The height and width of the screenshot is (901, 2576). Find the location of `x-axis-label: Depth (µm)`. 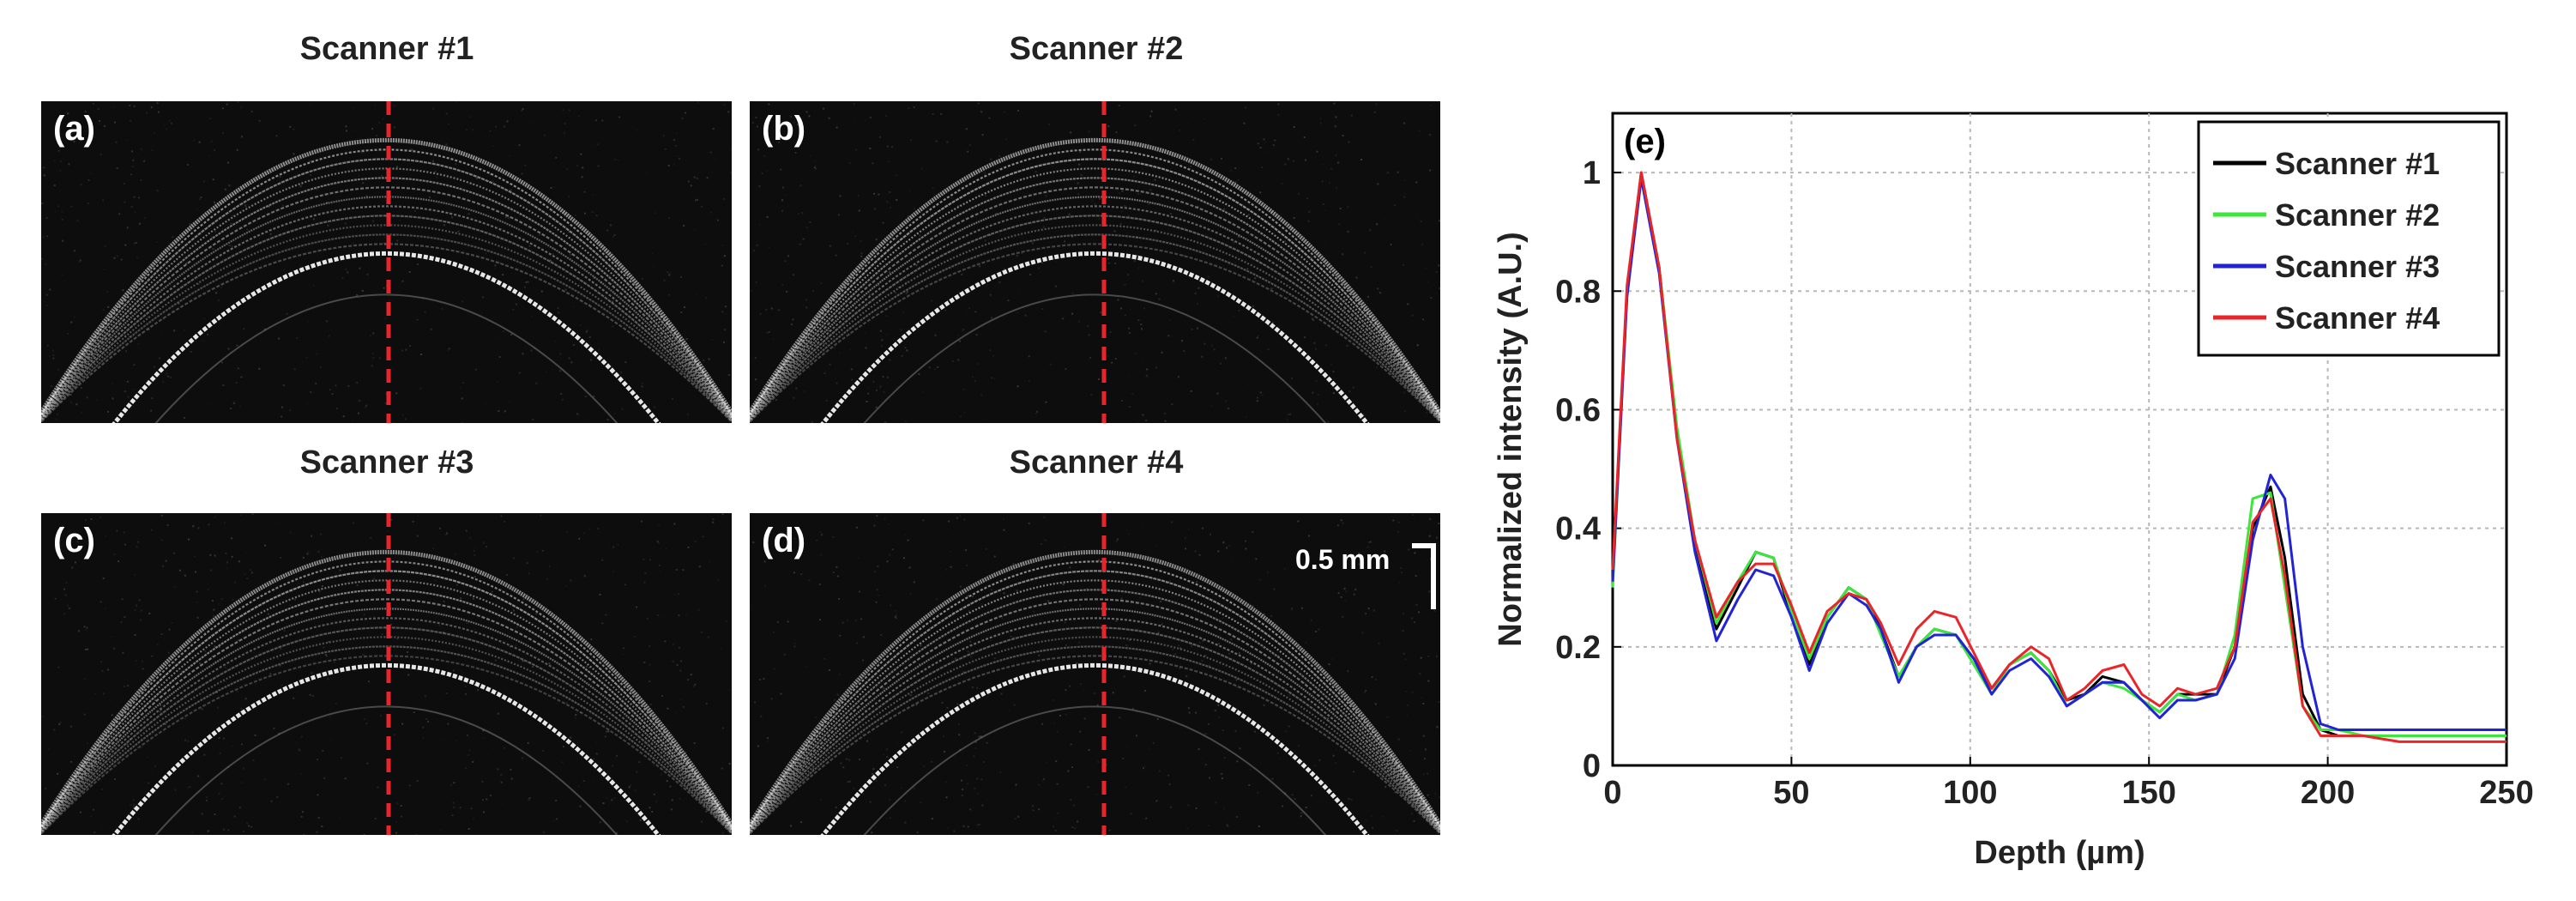

x-axis-label: Depth (µm) is located at coordinates (2059, 853).